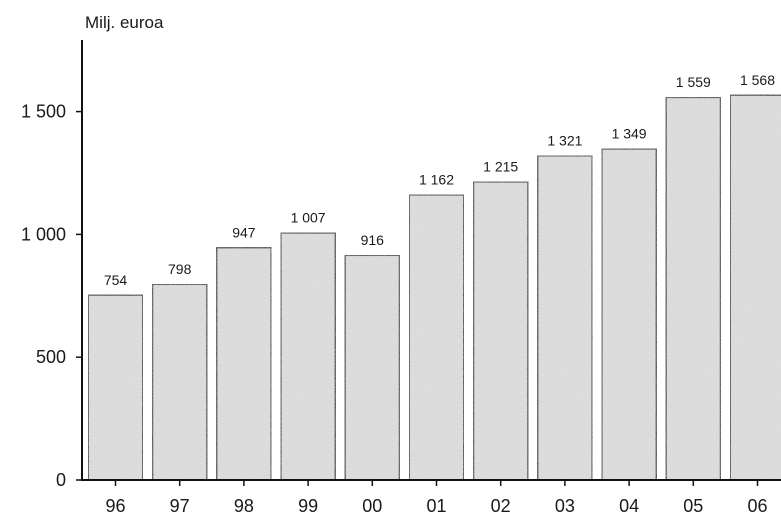  Describe the element at coordinates (693, 506) in the screenshot. I see `x-tick-label: 05` at that location.